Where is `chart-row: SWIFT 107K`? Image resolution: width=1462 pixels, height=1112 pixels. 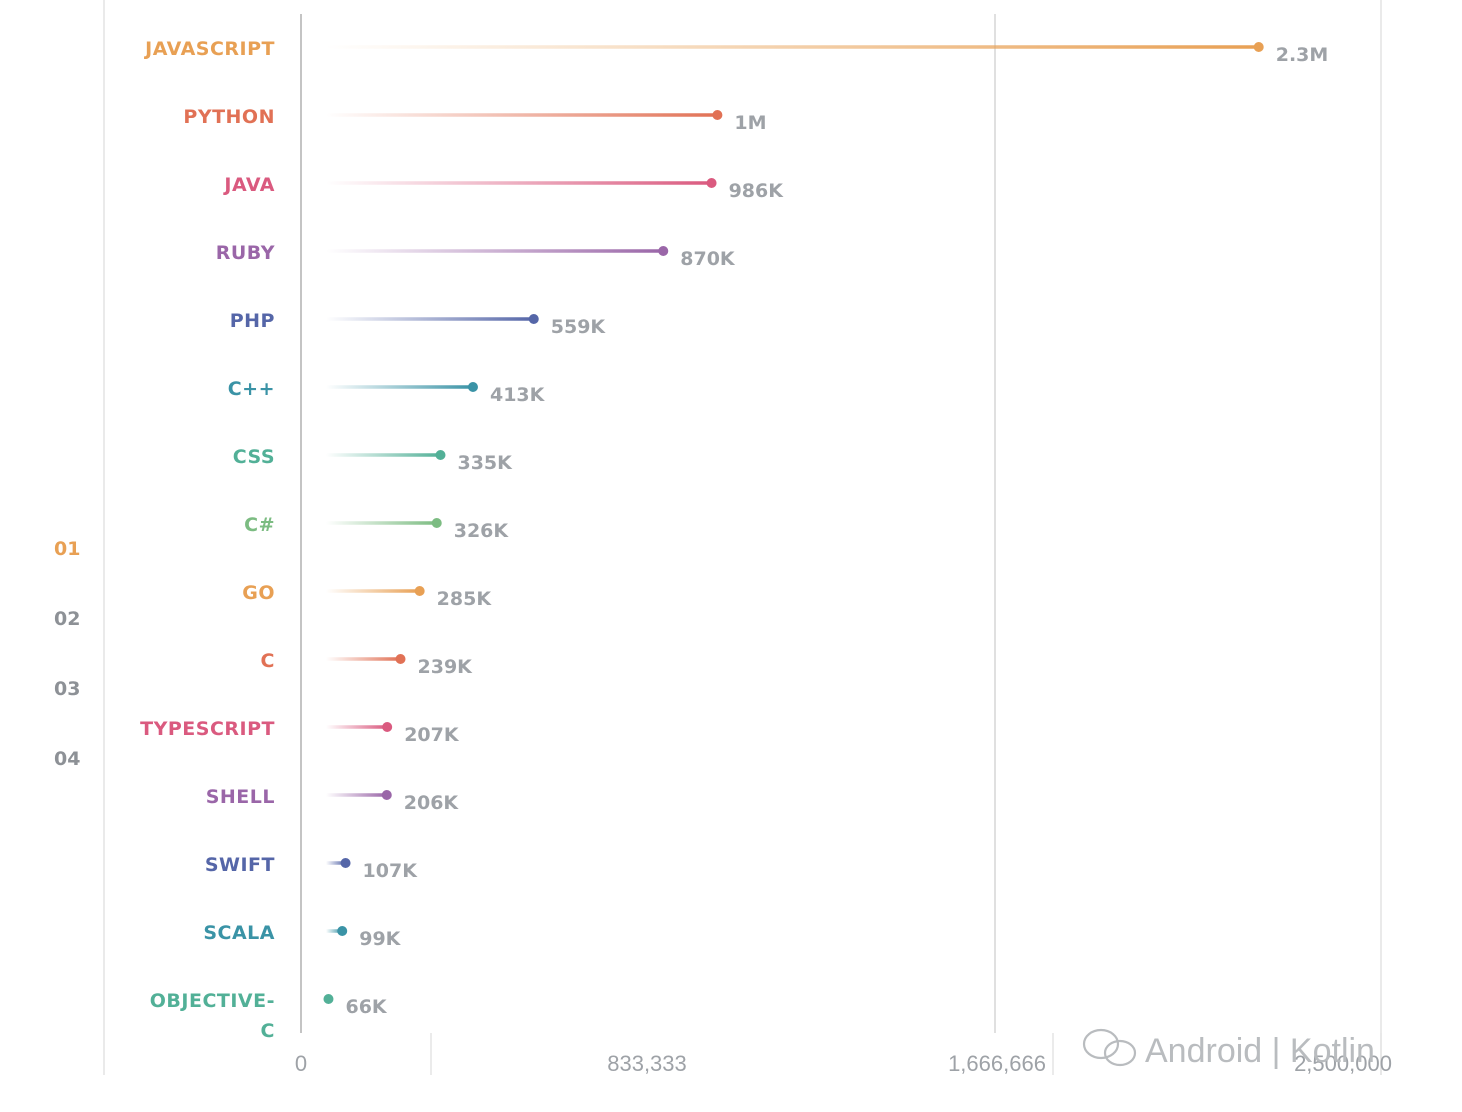 chart-row: SWIFT 107K is located at coordinates (311, 868).